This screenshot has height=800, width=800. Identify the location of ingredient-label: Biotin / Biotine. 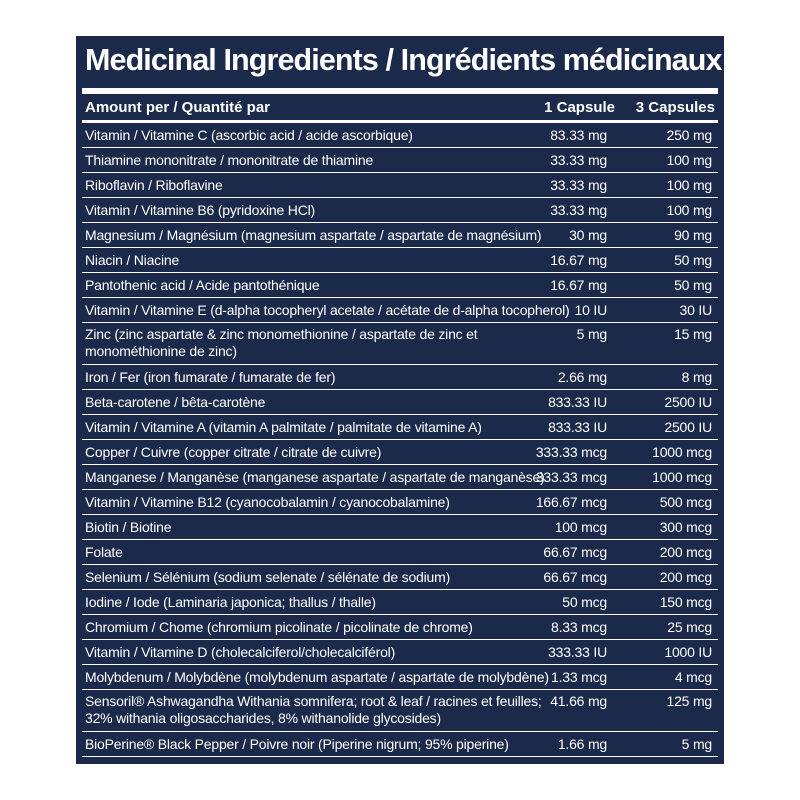
(128, 527).